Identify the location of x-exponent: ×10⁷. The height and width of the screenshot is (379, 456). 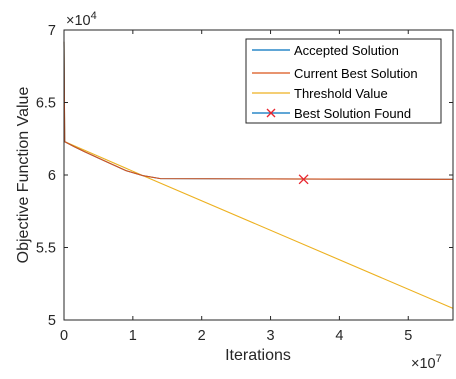
(426, 362).